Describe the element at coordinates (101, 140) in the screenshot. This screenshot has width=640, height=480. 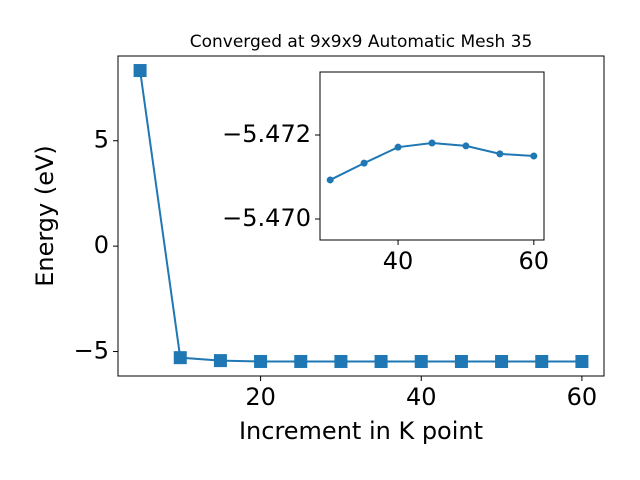
I see `y-tick-label: 5` at that location.